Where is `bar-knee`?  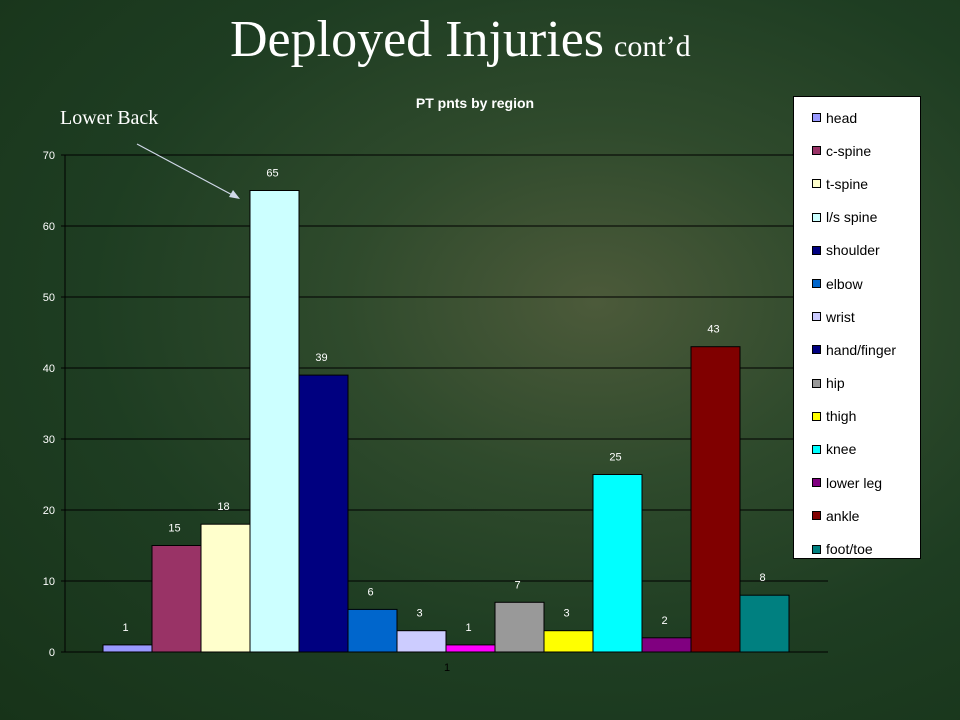
bar-knee is located at coordinates (617, 563).